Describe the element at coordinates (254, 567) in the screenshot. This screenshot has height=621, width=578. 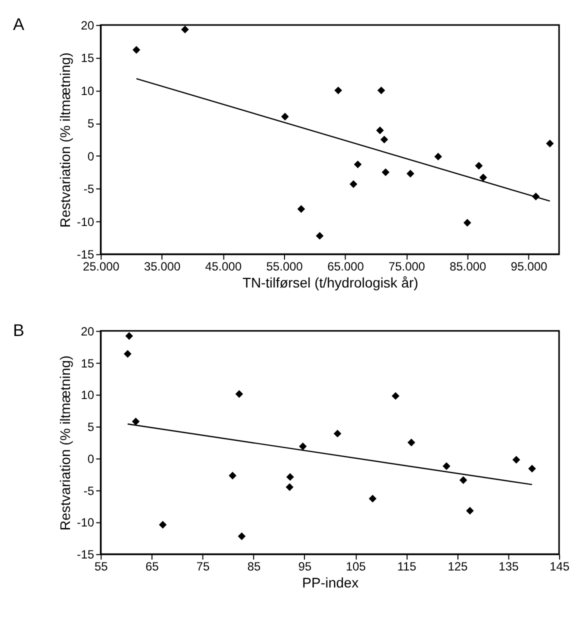
I see `x-tick-label: 85` at that location.